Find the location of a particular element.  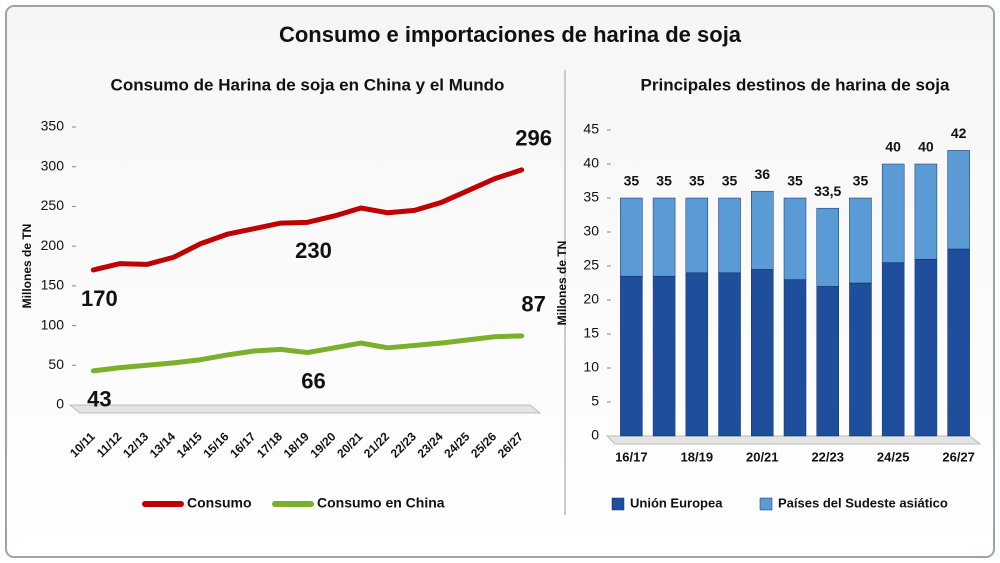

y-tick-label: 150 is located at coordinates (53, 285).